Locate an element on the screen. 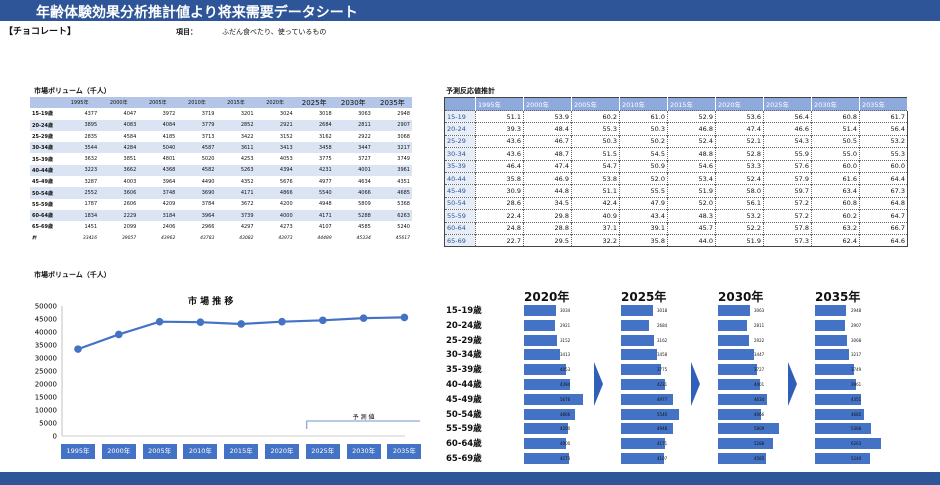  bar-value-label: 4394 is located at coordinates (565, 384).